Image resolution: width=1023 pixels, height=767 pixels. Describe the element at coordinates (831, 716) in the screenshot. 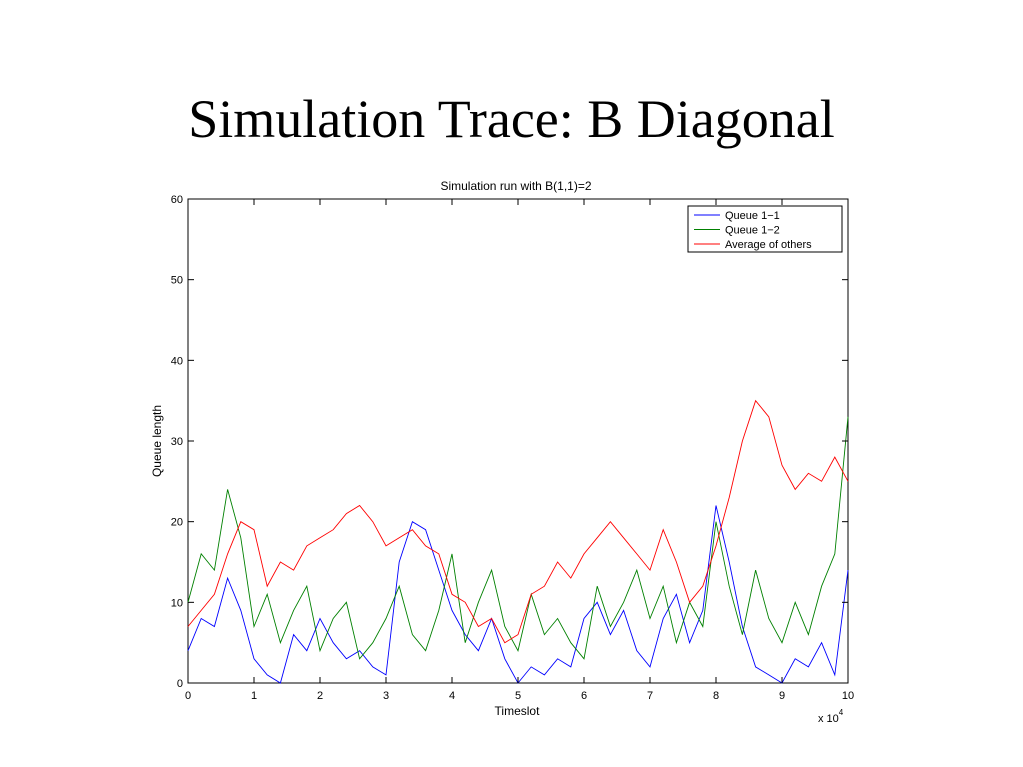

I see `x-multiplier-label: x 104` at that location.